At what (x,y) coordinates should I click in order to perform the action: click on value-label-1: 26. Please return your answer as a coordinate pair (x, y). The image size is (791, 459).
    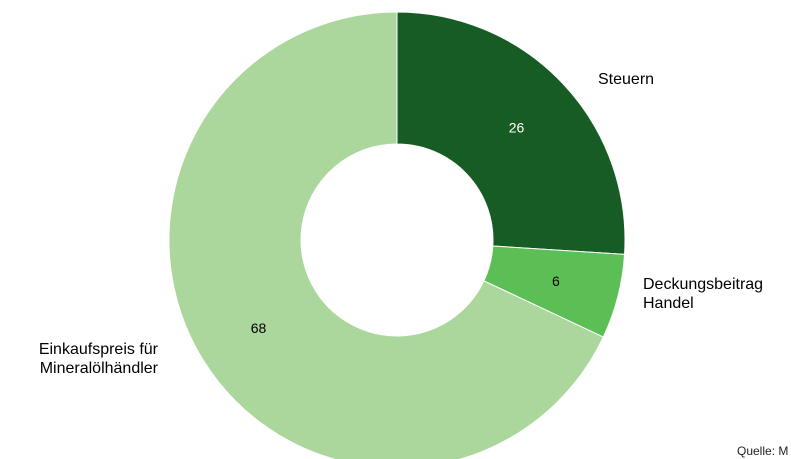
    Looking at the image, I should click on (517, 128).